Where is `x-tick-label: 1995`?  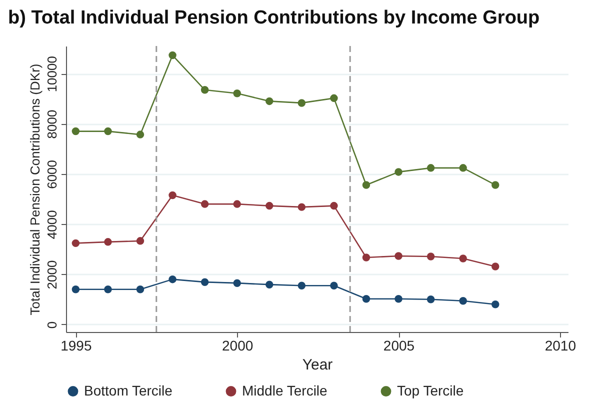
x-tick-label: 1995 is located at coordinates (76, 346).